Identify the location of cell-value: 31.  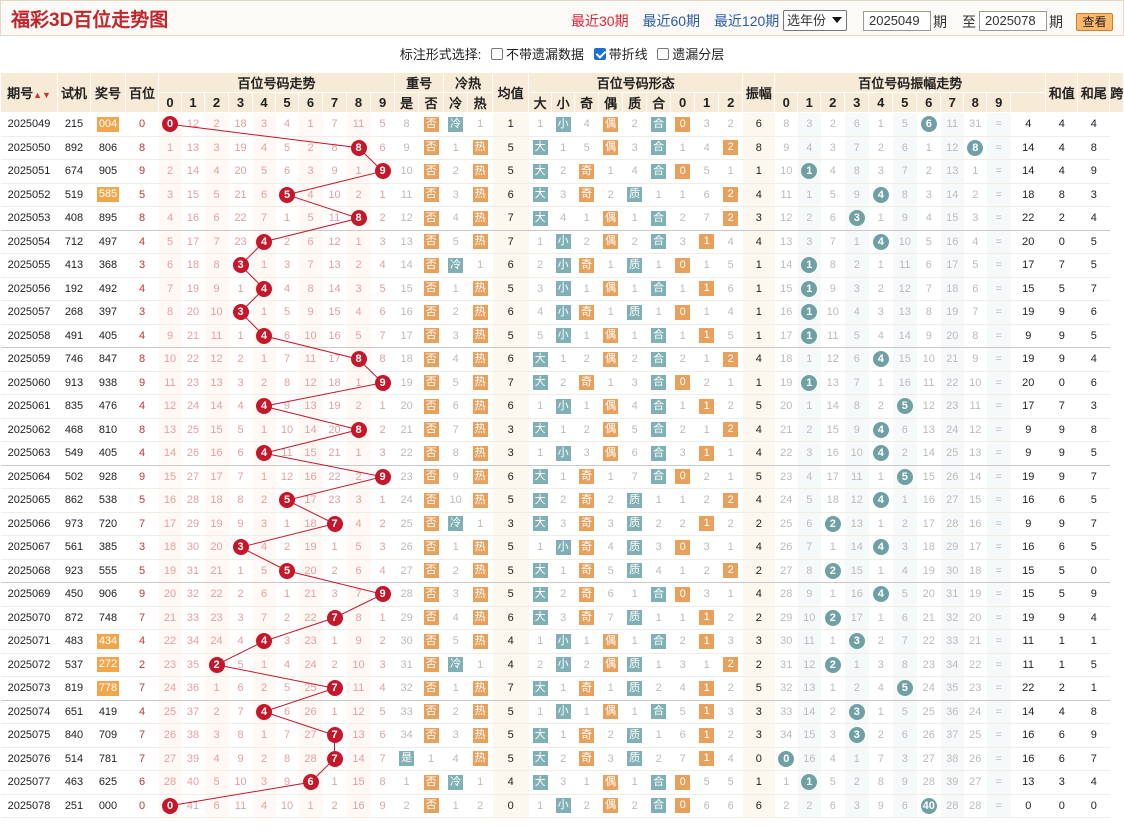
(786, 664).